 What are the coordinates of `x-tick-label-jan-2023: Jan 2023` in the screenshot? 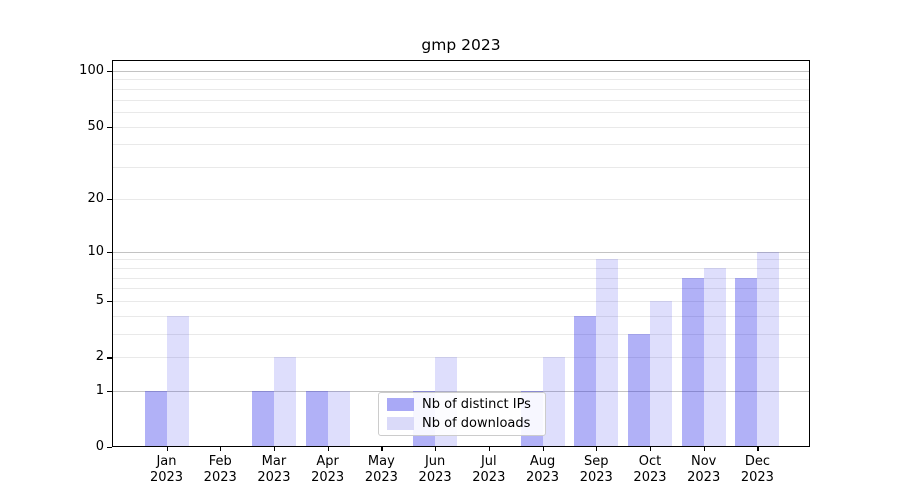 It's located at (166, 469).